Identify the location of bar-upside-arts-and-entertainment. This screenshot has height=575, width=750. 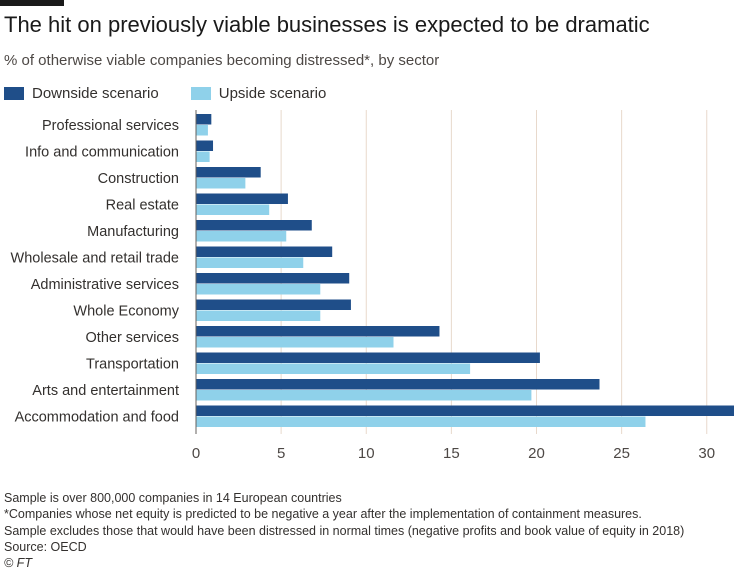
(364, 395).